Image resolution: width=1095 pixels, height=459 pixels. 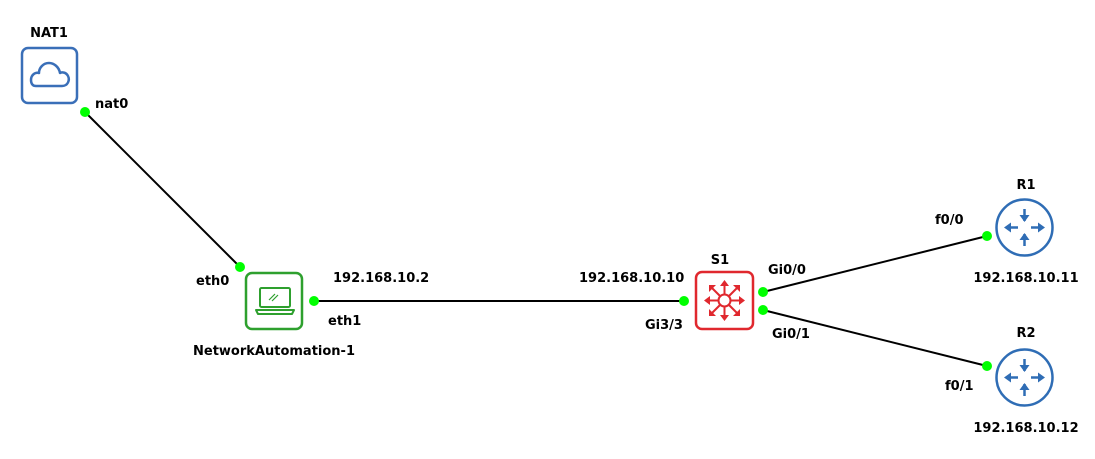 I want to click on node-r1: R1 192.168.10.11, so click(x=1025, y=232).